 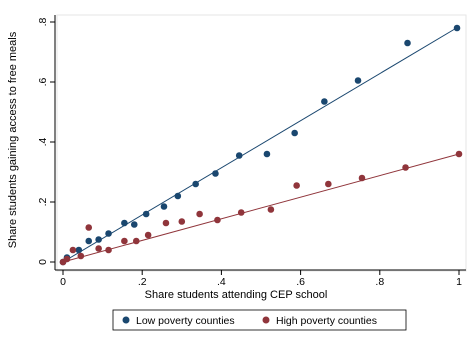 What do you see at coordinates (63, 282) in the screenshot?
I see `x-tick-label: 0` at bounding box center [63, 282].